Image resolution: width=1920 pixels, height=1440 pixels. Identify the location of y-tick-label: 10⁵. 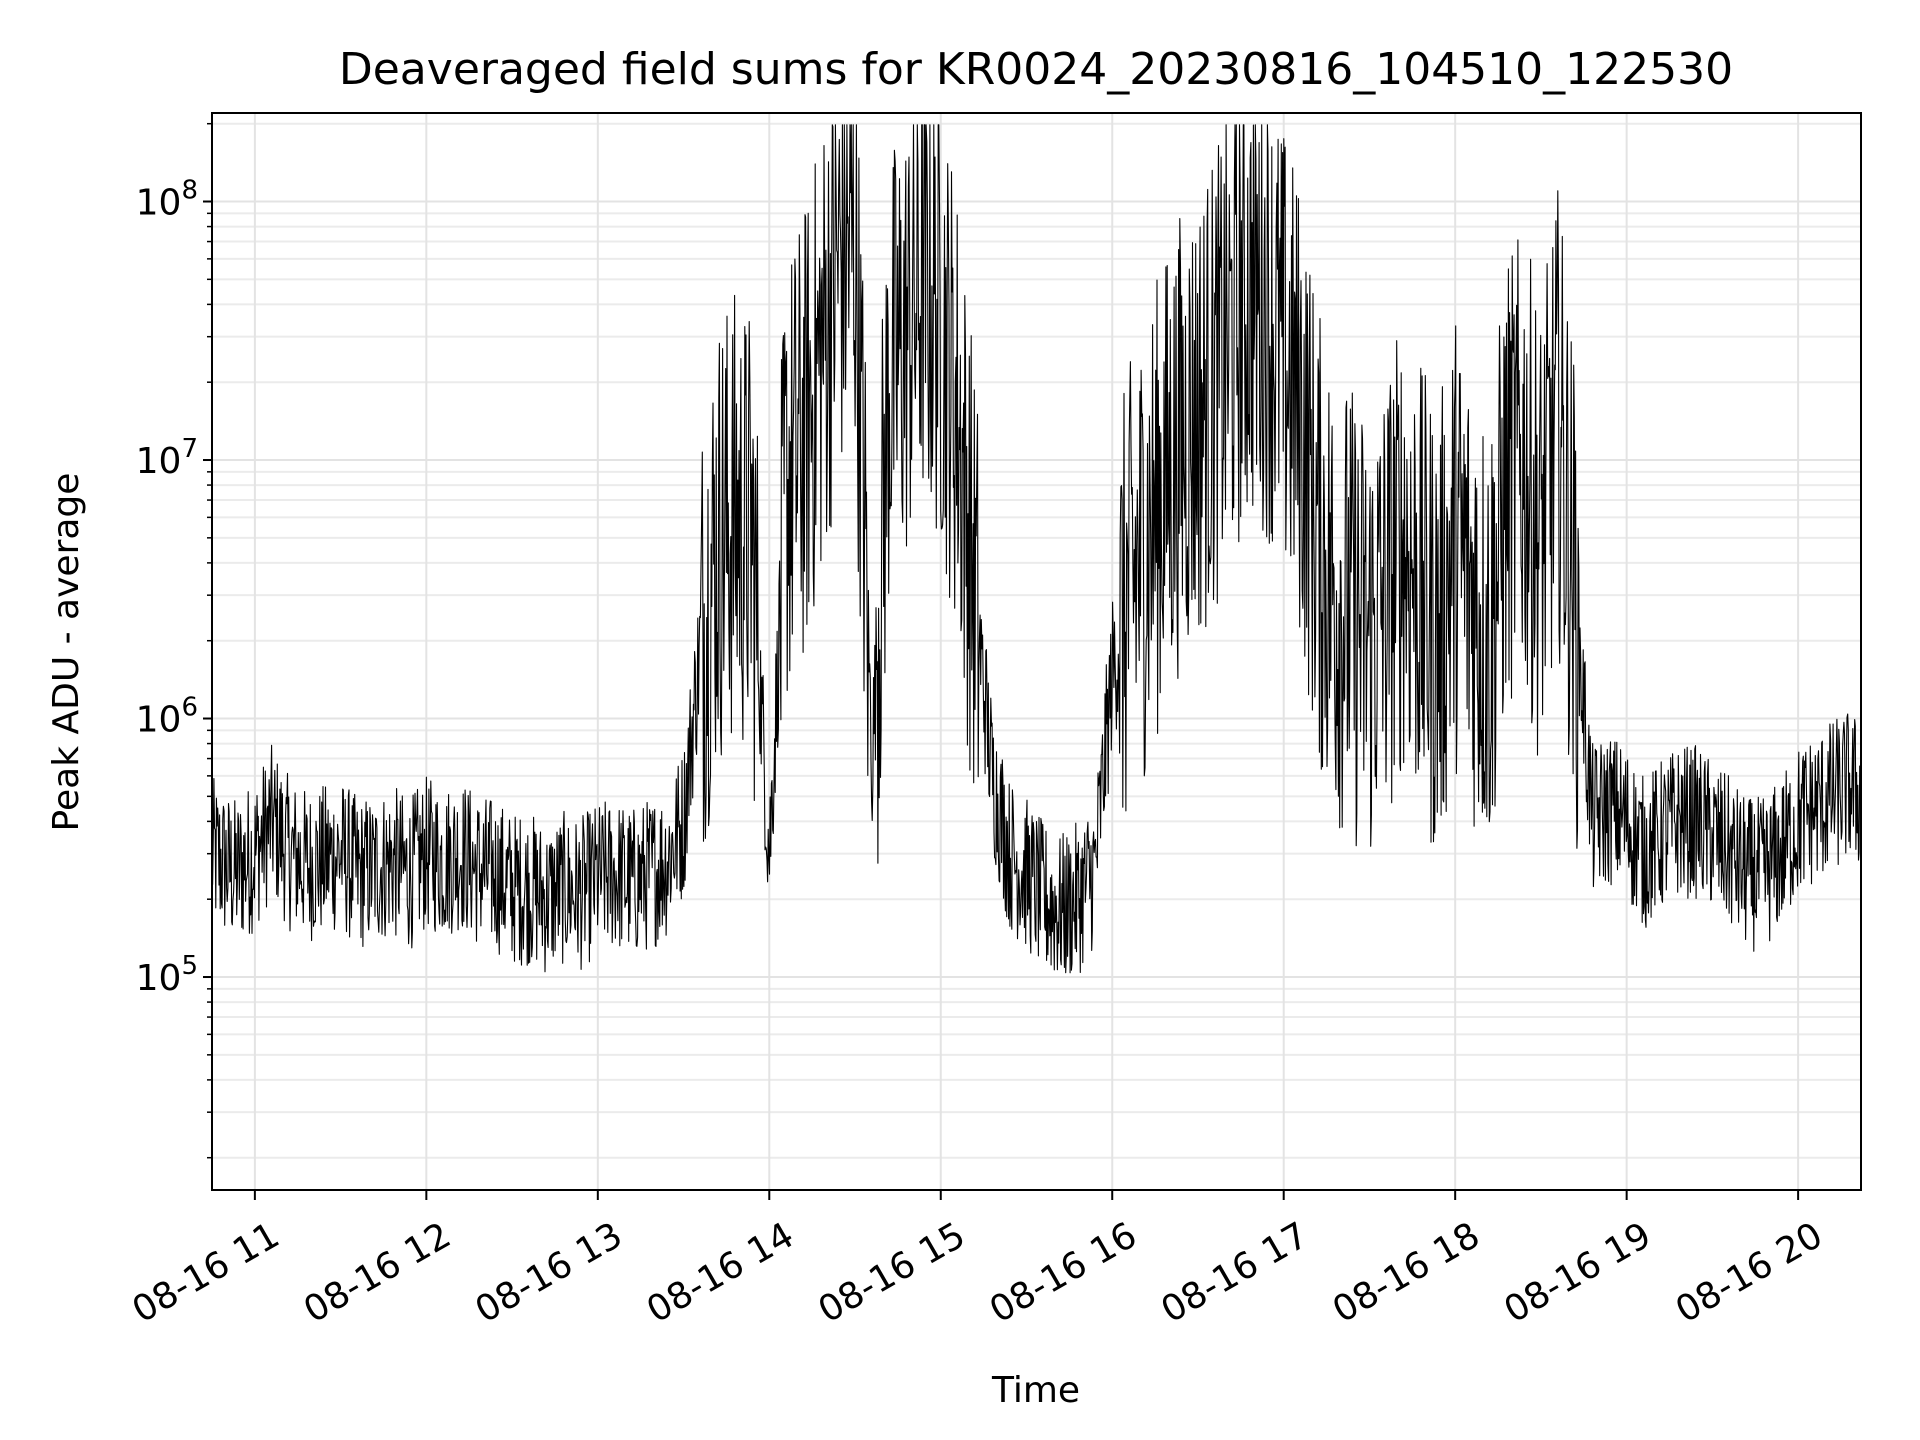
(167, 975).